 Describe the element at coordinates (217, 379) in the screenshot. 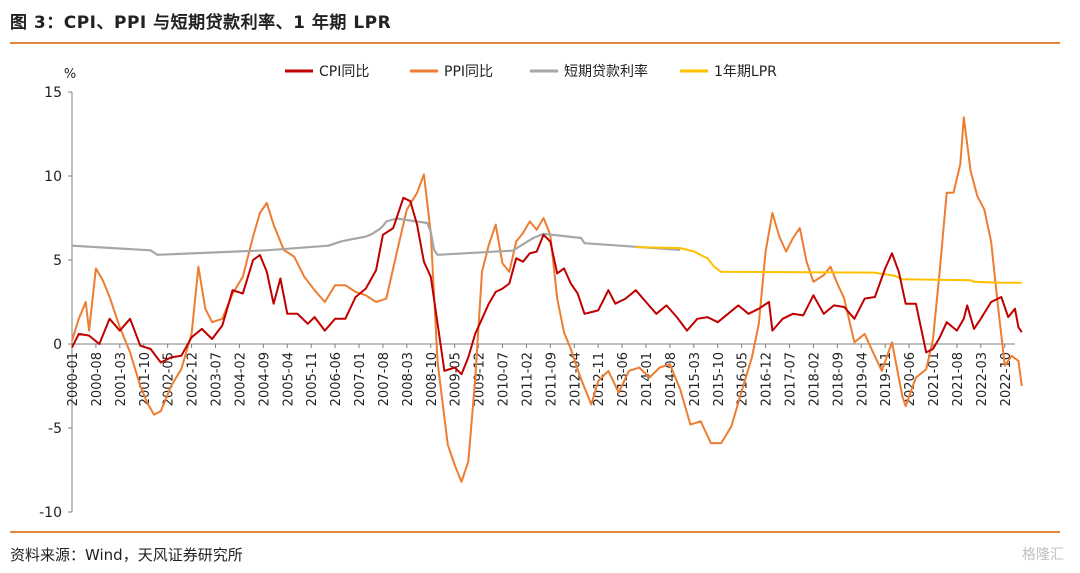

I see `x-tick-label: 2003-07` at that location.